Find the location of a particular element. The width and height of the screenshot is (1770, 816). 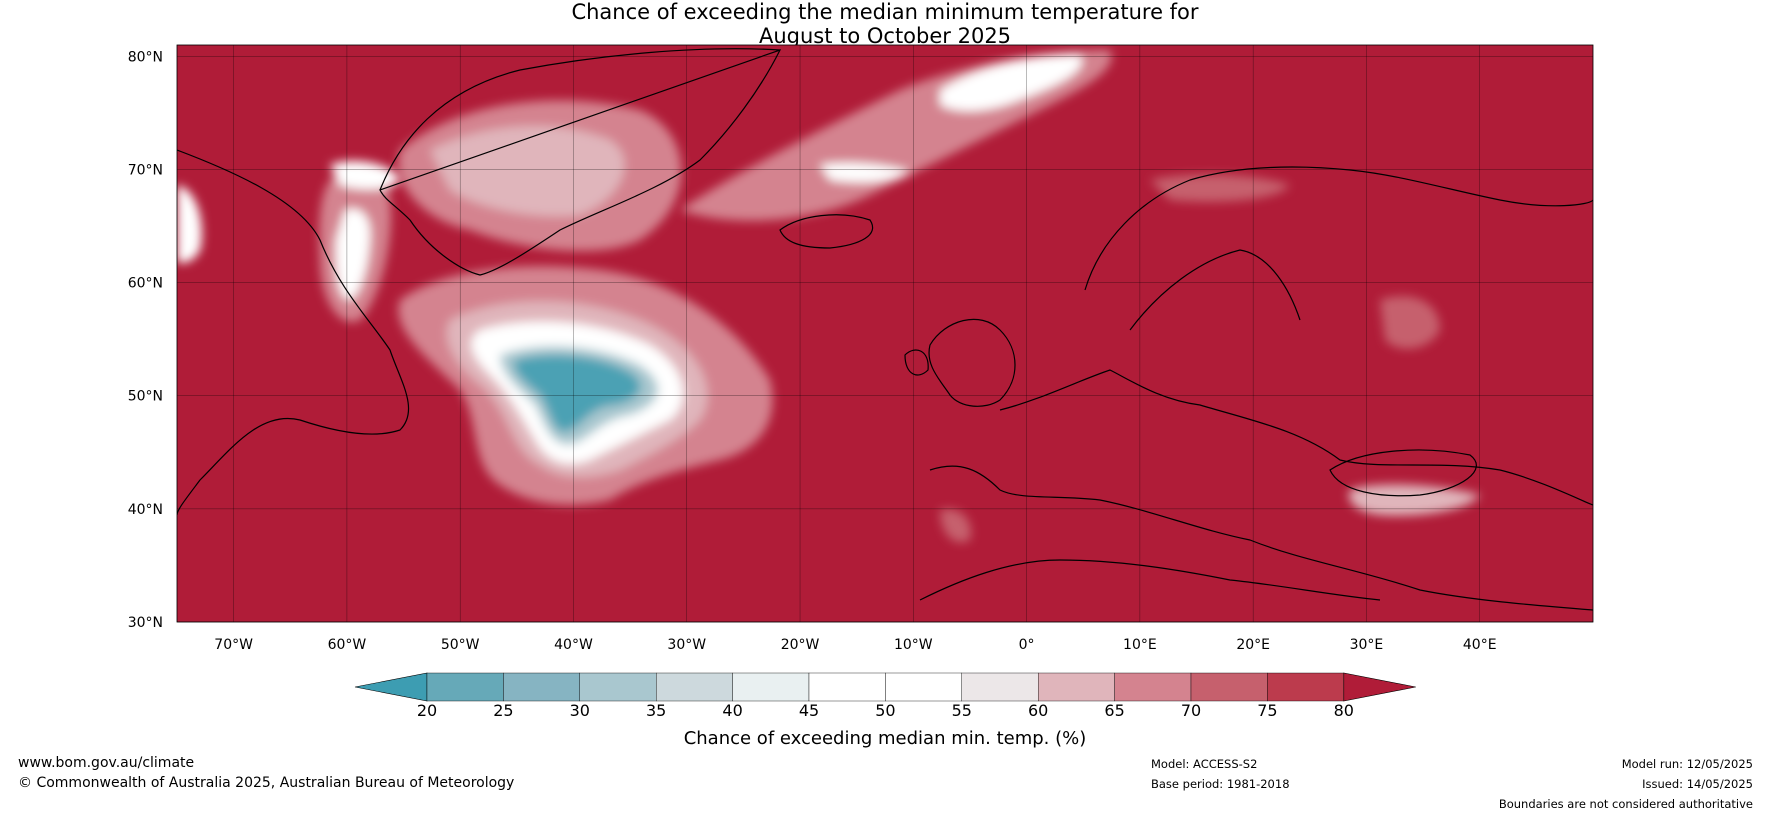

anomaly-fram-strait is located at coordinates (896, 135).